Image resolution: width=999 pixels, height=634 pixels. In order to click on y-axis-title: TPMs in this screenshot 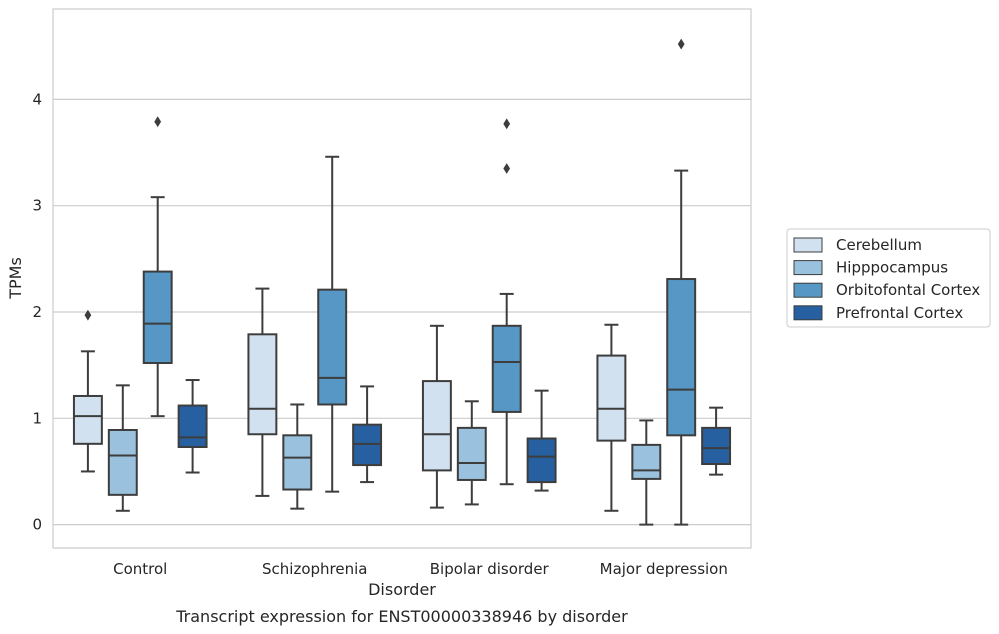, I will do `click(15, 278)`.